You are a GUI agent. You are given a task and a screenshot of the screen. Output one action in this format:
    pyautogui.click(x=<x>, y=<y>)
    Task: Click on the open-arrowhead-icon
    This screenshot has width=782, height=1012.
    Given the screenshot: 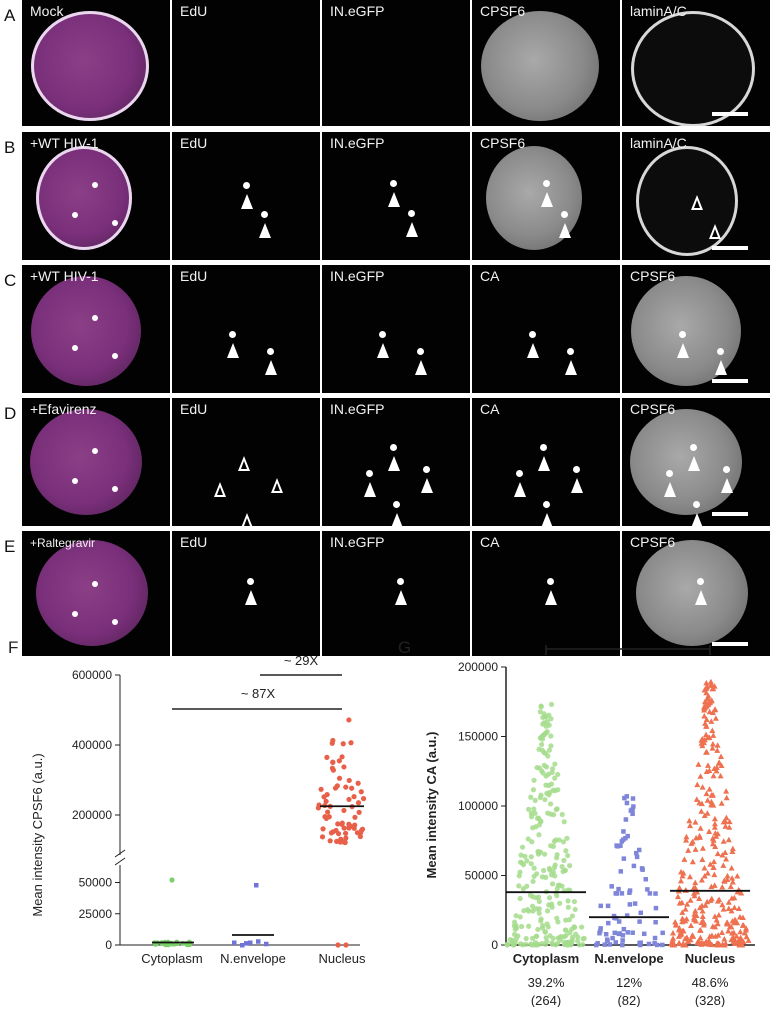 What is the action you would take?
    pyautogui.click(x=277, y=485)
    